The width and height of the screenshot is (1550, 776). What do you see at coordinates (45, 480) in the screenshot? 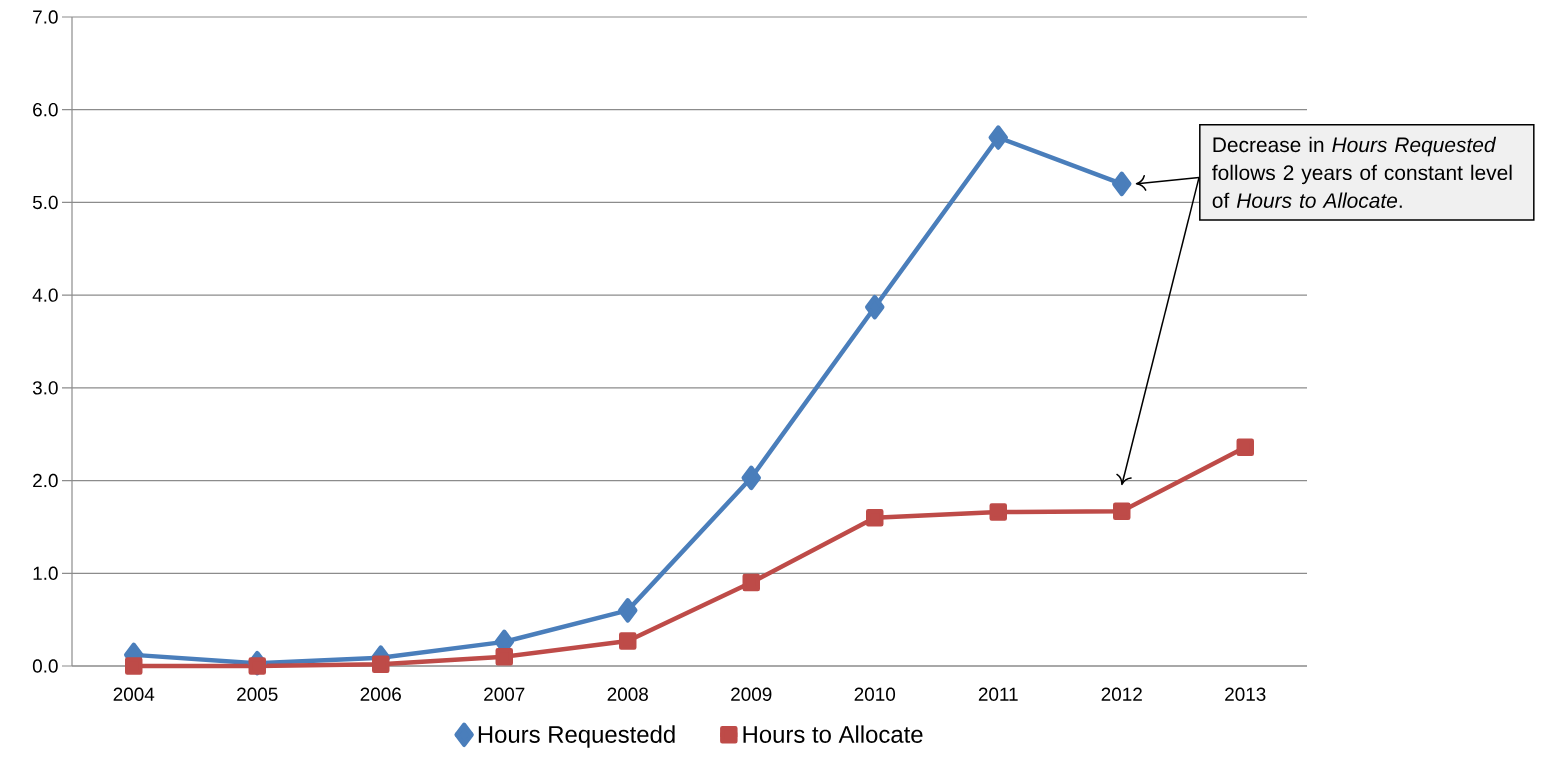
I see `y-tick-label: 2.0` at bounding box center [45, 480].